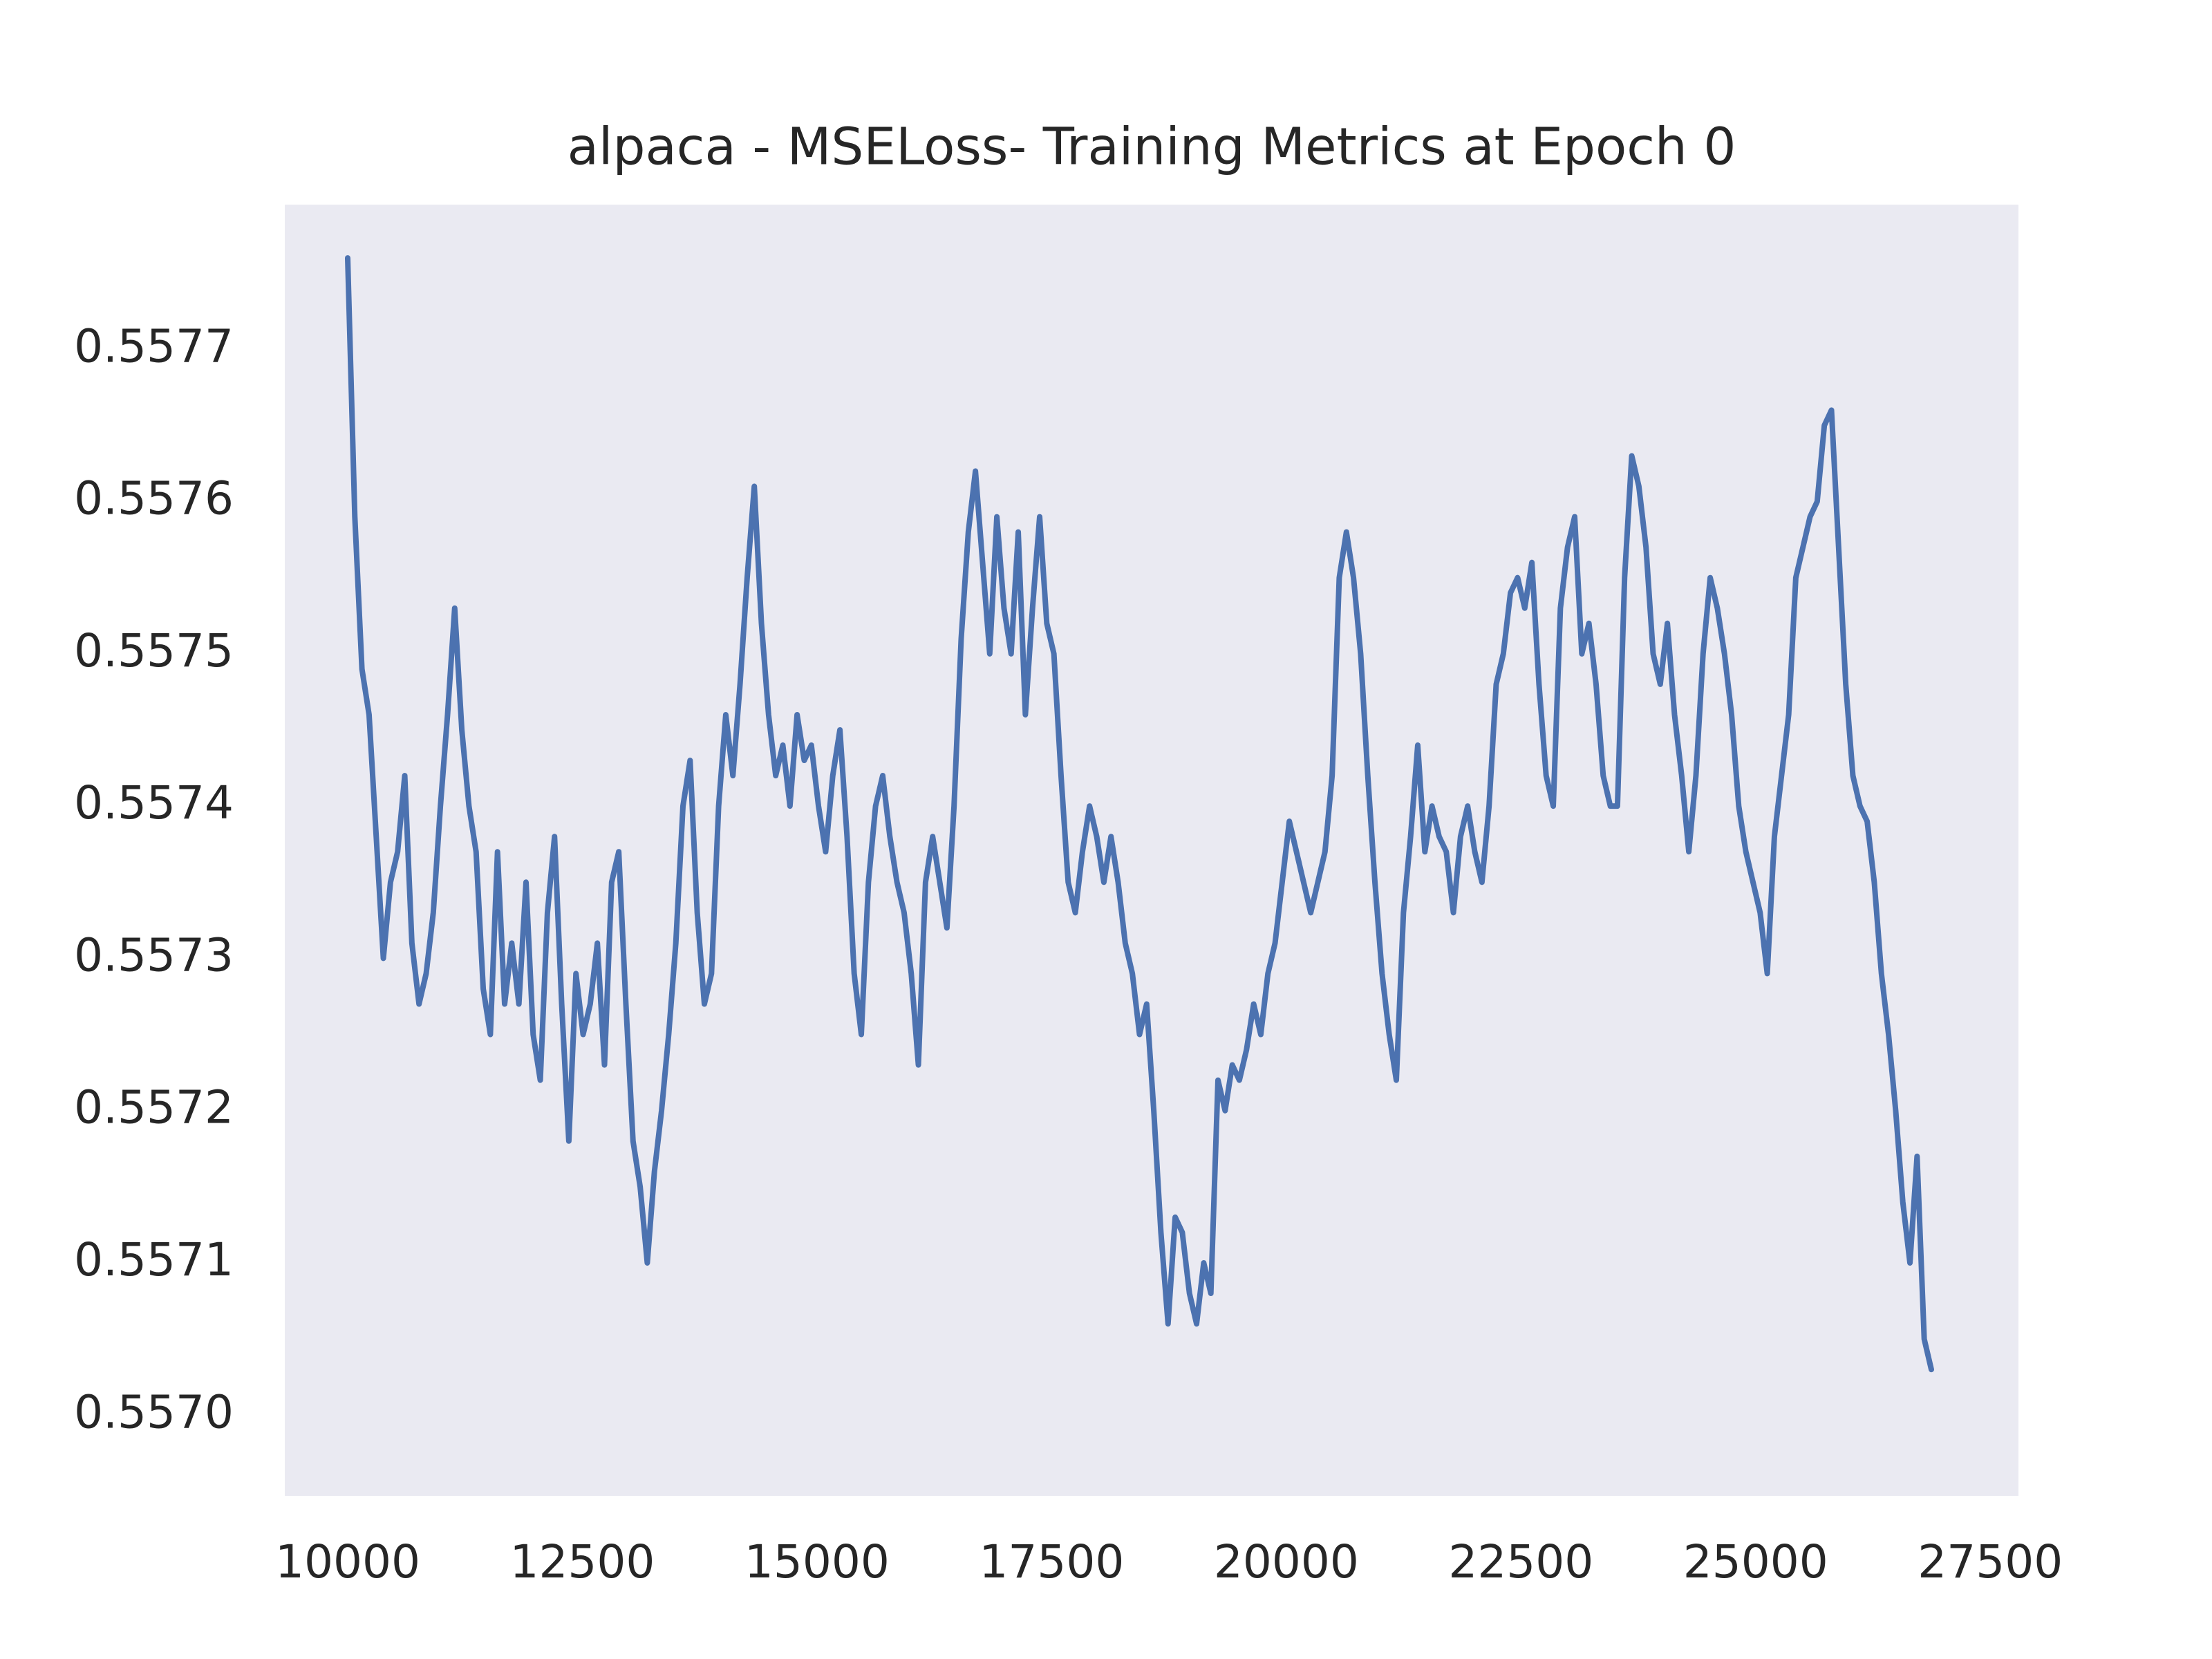 Image resolution: width=2212 pixels, height=1659 pixels. Describe the element at coordinates (154, 650) in the screenshot. I see `y-tick-label: 0.5575` at that location.